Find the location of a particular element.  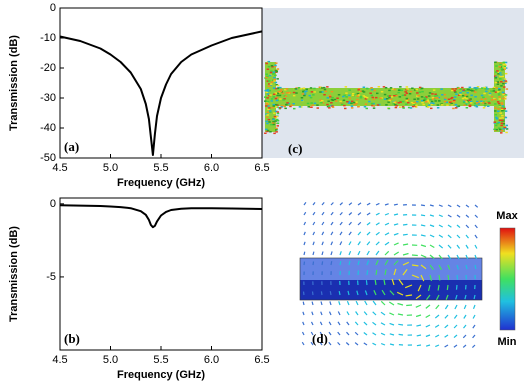

y-axis-label: Transmission (dB) is located at coordinates (14, 83).